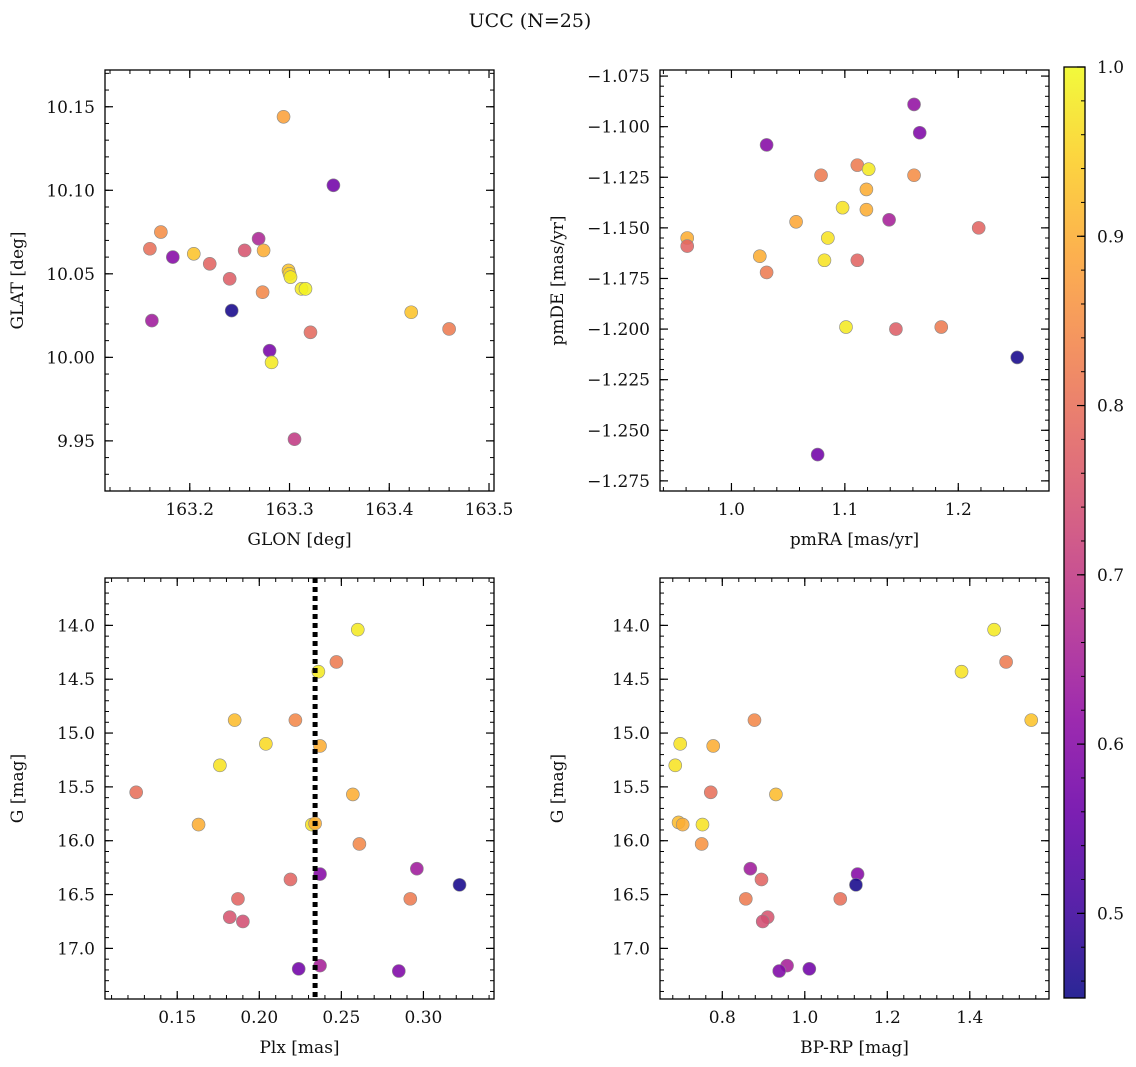 This screenshot has width=1136, height=1067. What do you see at coordinates (299, 1048) in the screenshot?
I see `x-axis-label: Plx [mas]` at bounding box center [299, 1048].